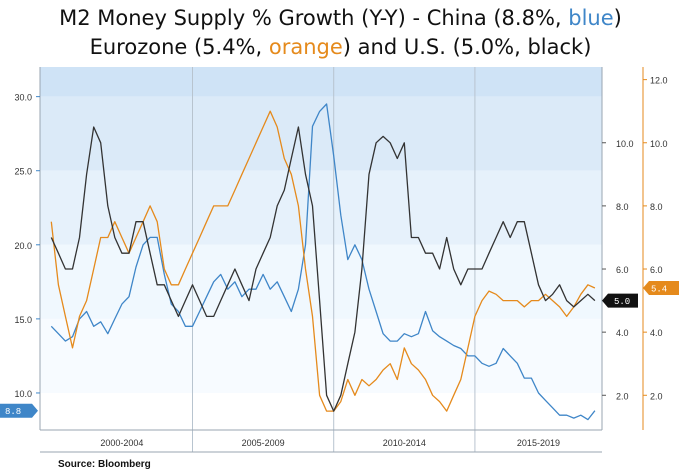  What do you see at coordinates (404, 443) in the screenshot?
I see `x-group-label: 2010-2014` at bounding box center [404, 443].